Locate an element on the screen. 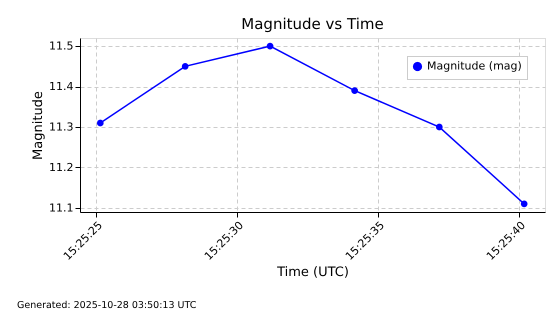  y-tick-label: 11.5 is located at coordinates (61, 46).